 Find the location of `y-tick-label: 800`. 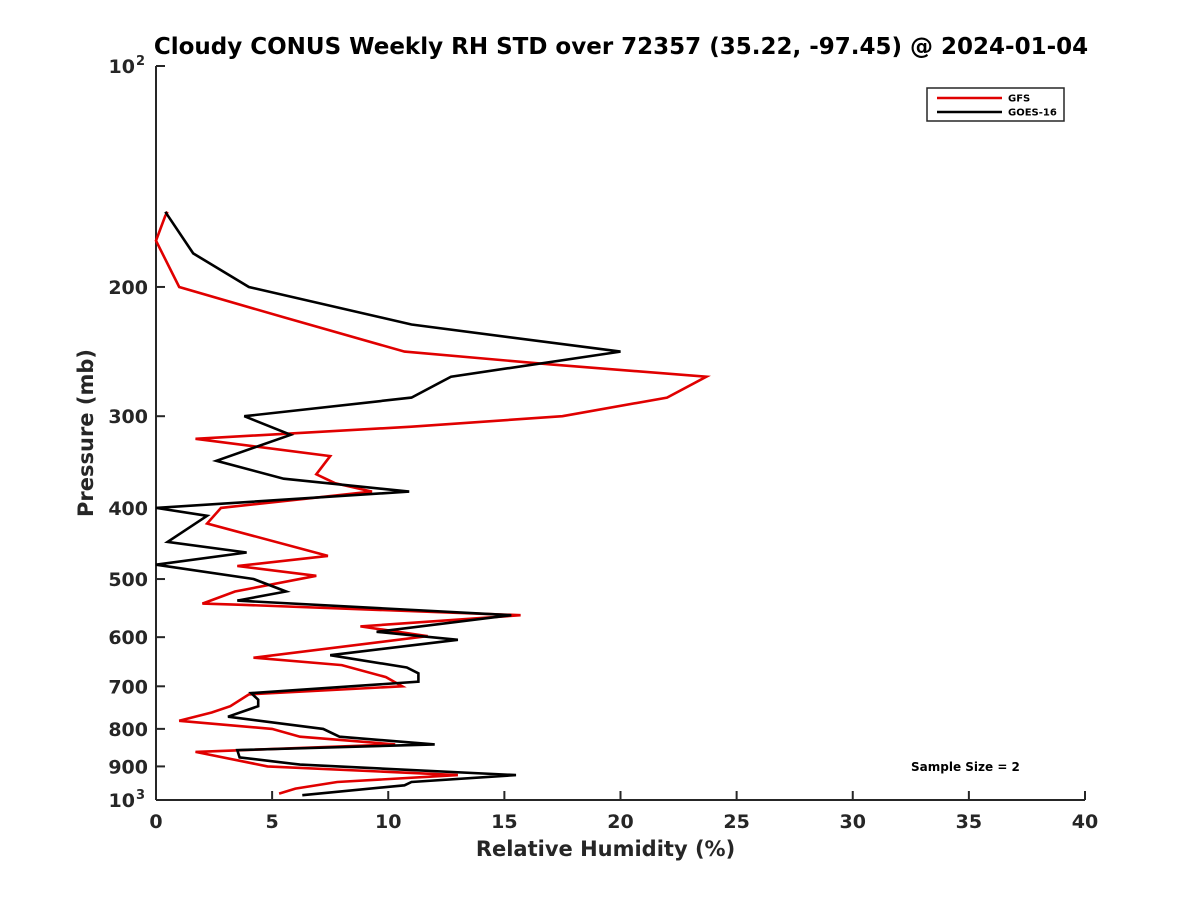

y-tick-label: 800 is located at coordinates (128, 730).